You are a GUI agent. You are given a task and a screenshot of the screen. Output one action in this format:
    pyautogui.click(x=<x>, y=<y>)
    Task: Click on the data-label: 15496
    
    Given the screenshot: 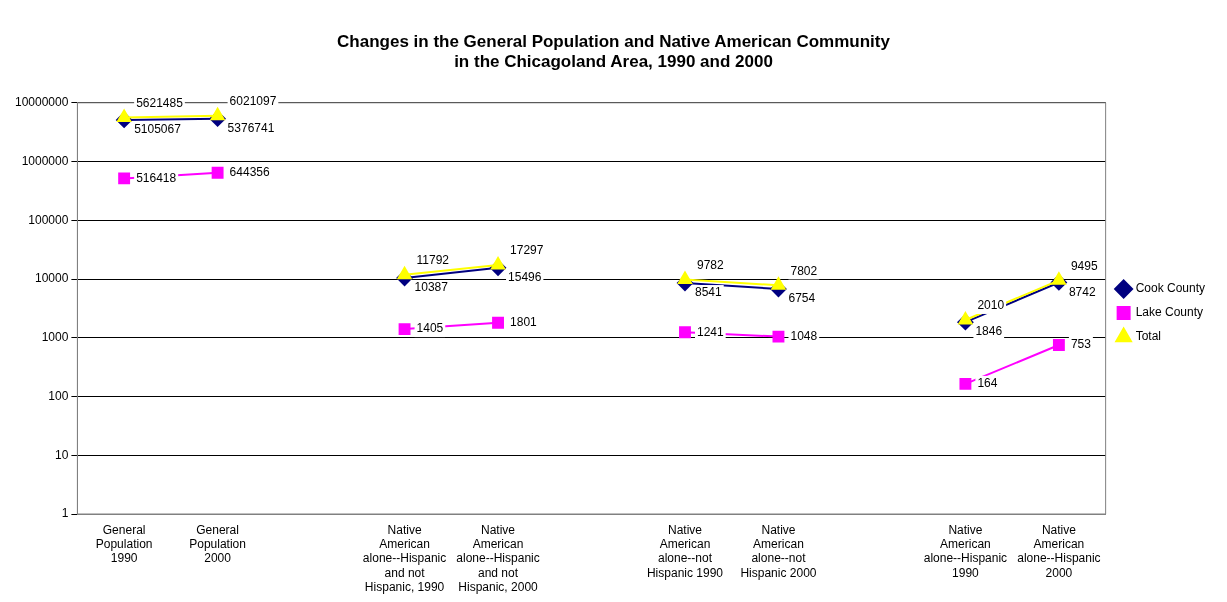 What is the action you would take?
    pyautogui.click(x=525, y=277)
    